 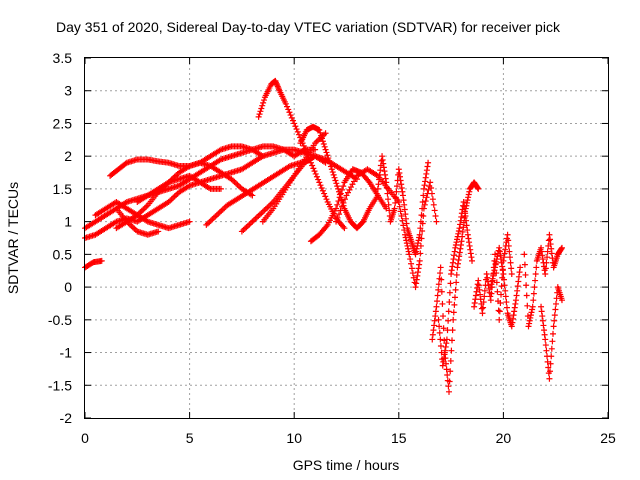 I want to click on y-tick-labels: -2 -1.5 -1 -0.5 0 0.5 1 1.5 2 2.5 3 3.5, so click(x=60, y=238).